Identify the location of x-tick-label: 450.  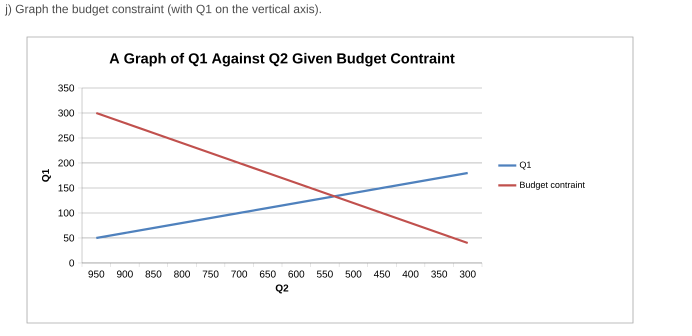
(382, 274).